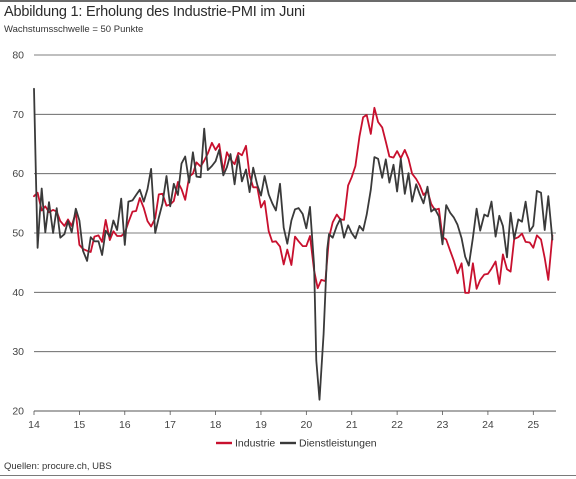 The height and width of the screenshot is (479, 576). I want to click on x-tick-label: 22, so click(397, 425).